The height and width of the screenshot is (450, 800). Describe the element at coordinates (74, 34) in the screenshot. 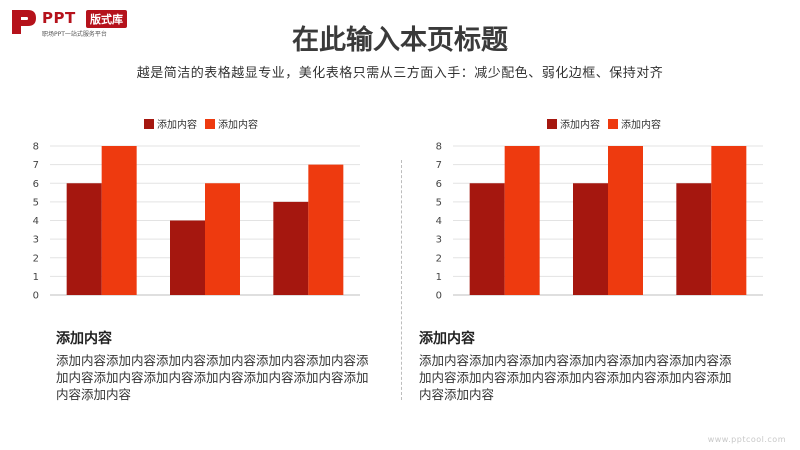

I see `logo-tagline: 职场PPT一站式服务平台` at that location.